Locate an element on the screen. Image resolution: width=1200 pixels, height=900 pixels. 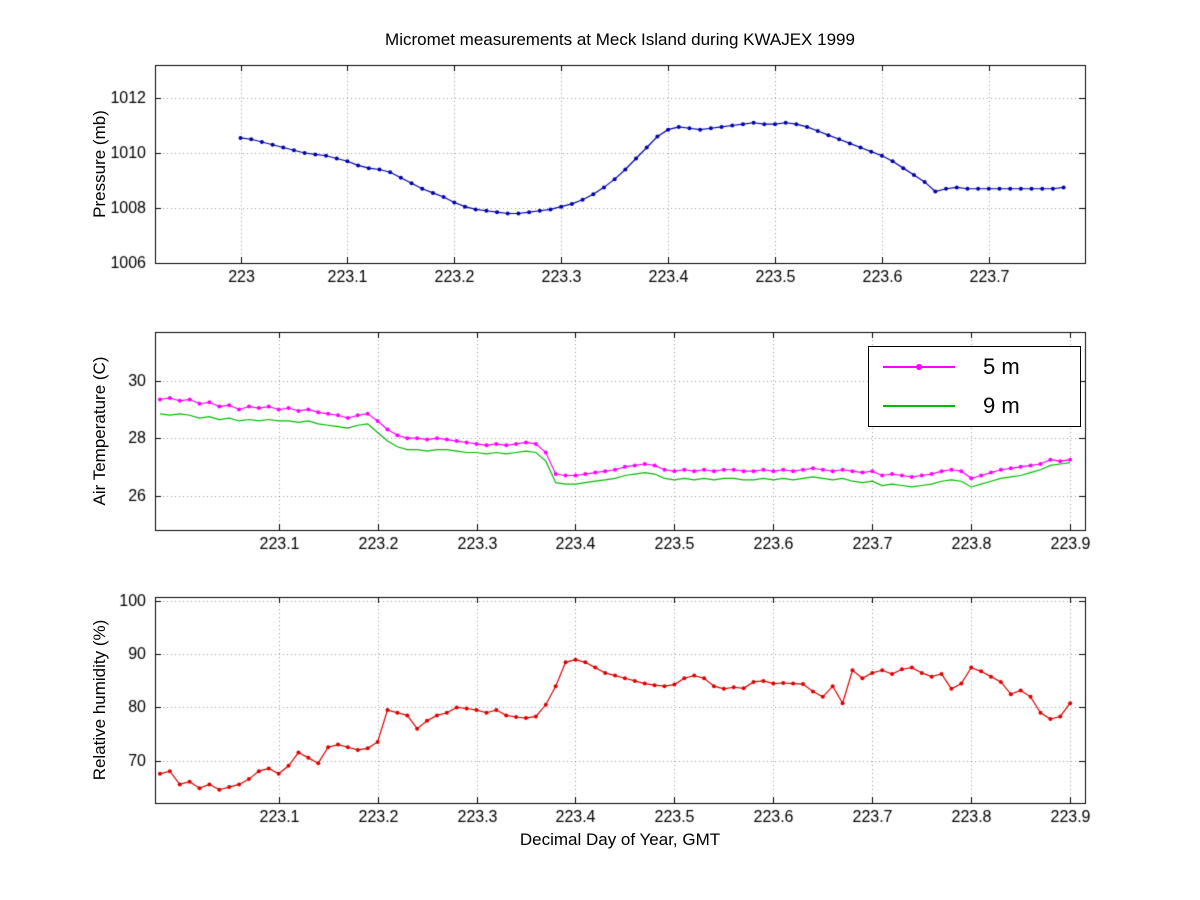
legend: 5 m 9 m is located at coordinates (974, 386).